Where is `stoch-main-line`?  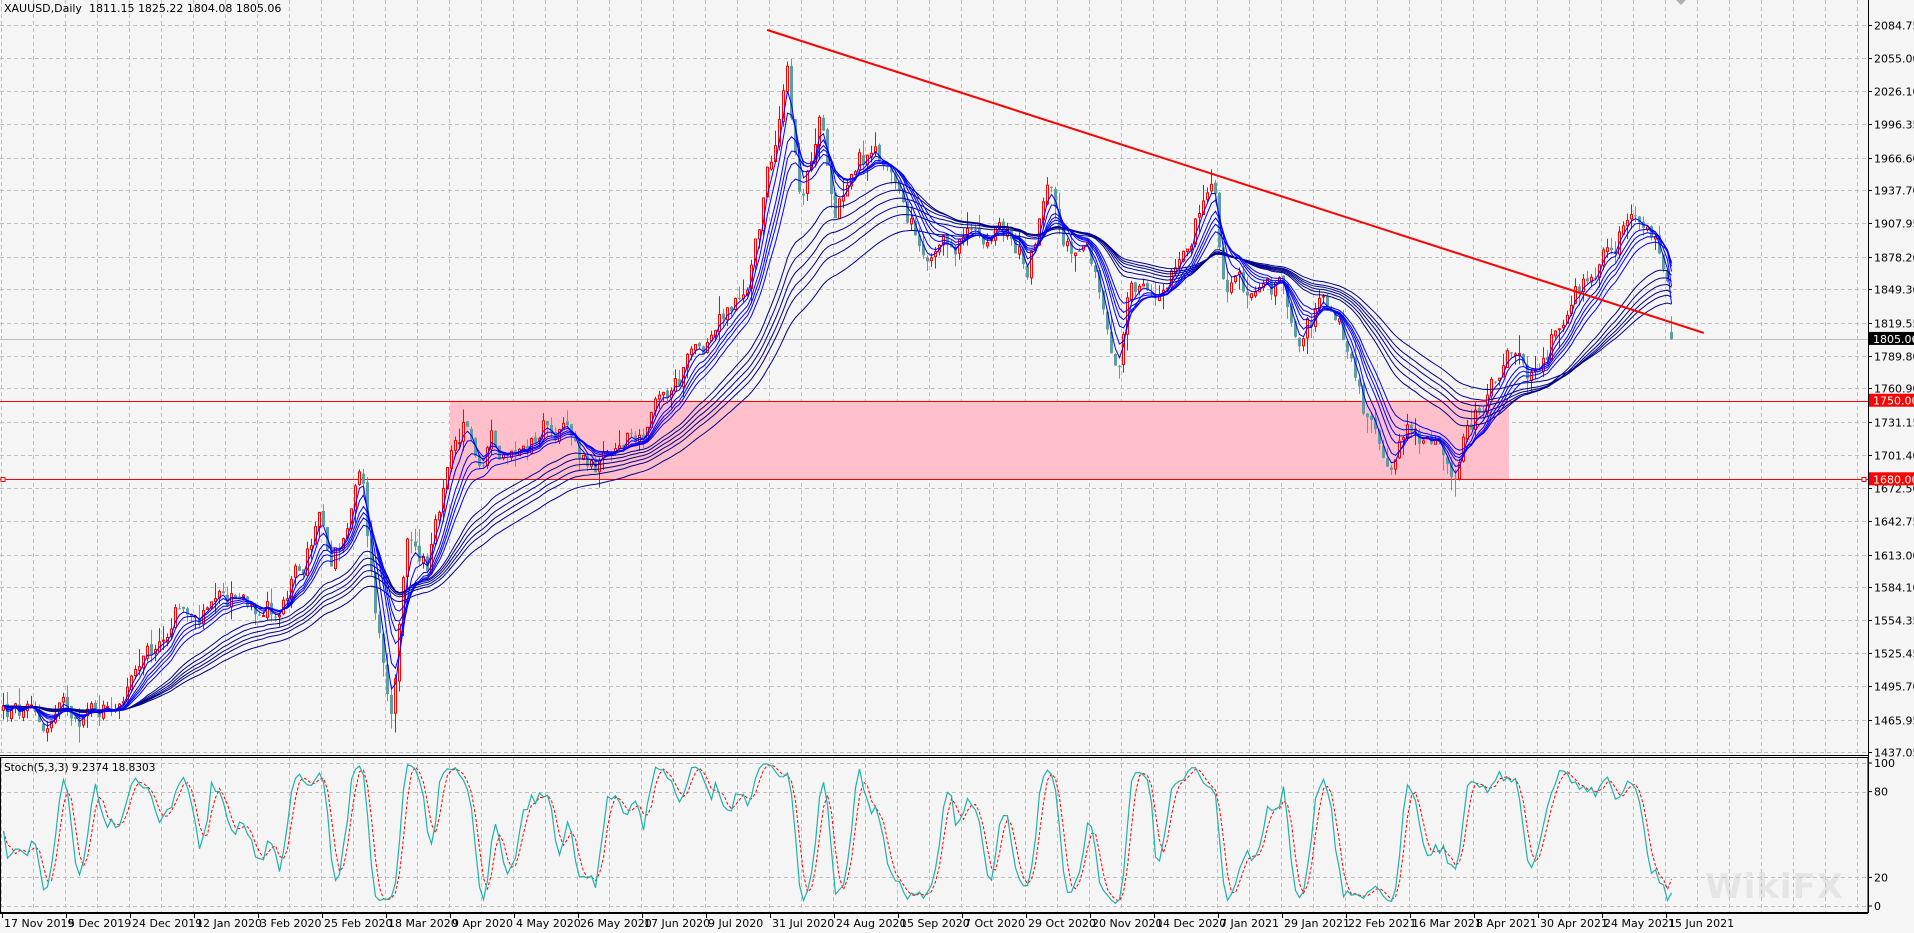
stoch-main-line is located at coordinates (837, 834).